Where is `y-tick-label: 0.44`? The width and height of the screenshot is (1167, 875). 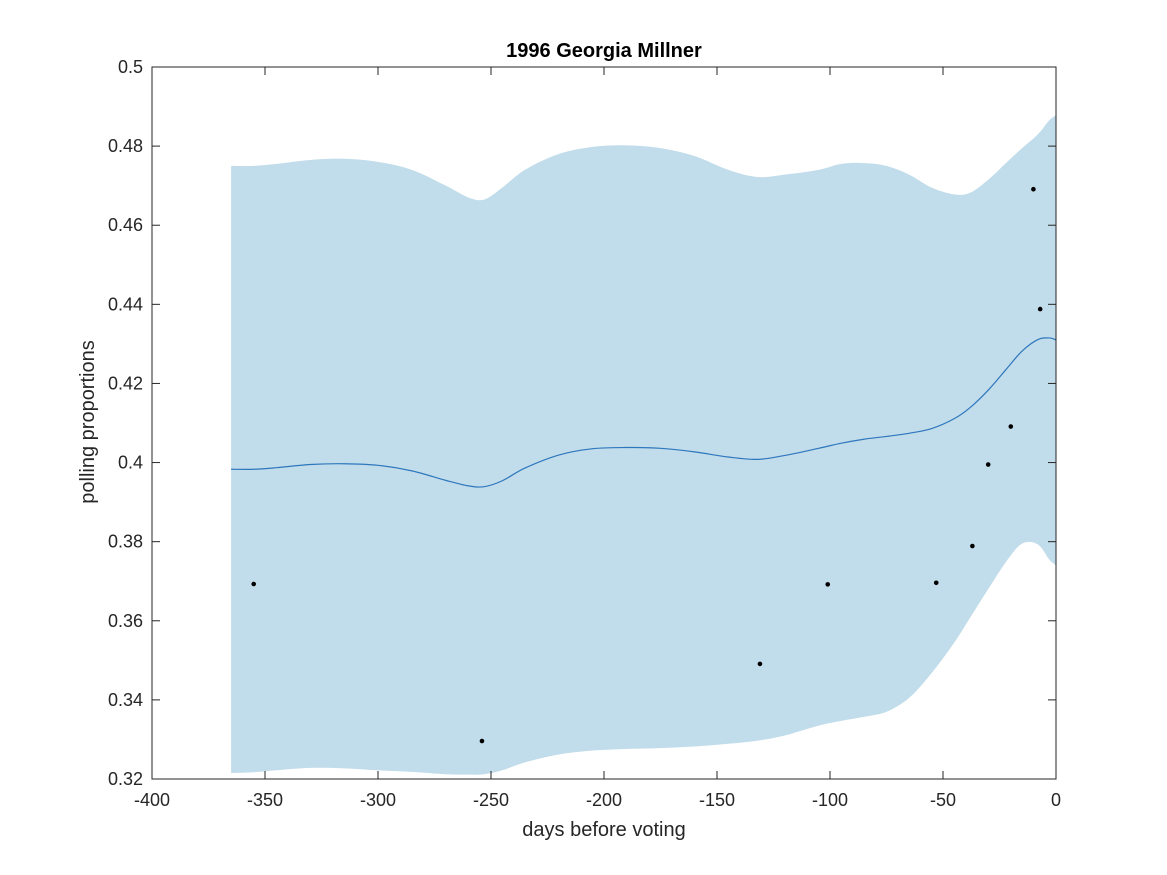 y-tick-label: 0.44 is located at coordinates (125, 304).